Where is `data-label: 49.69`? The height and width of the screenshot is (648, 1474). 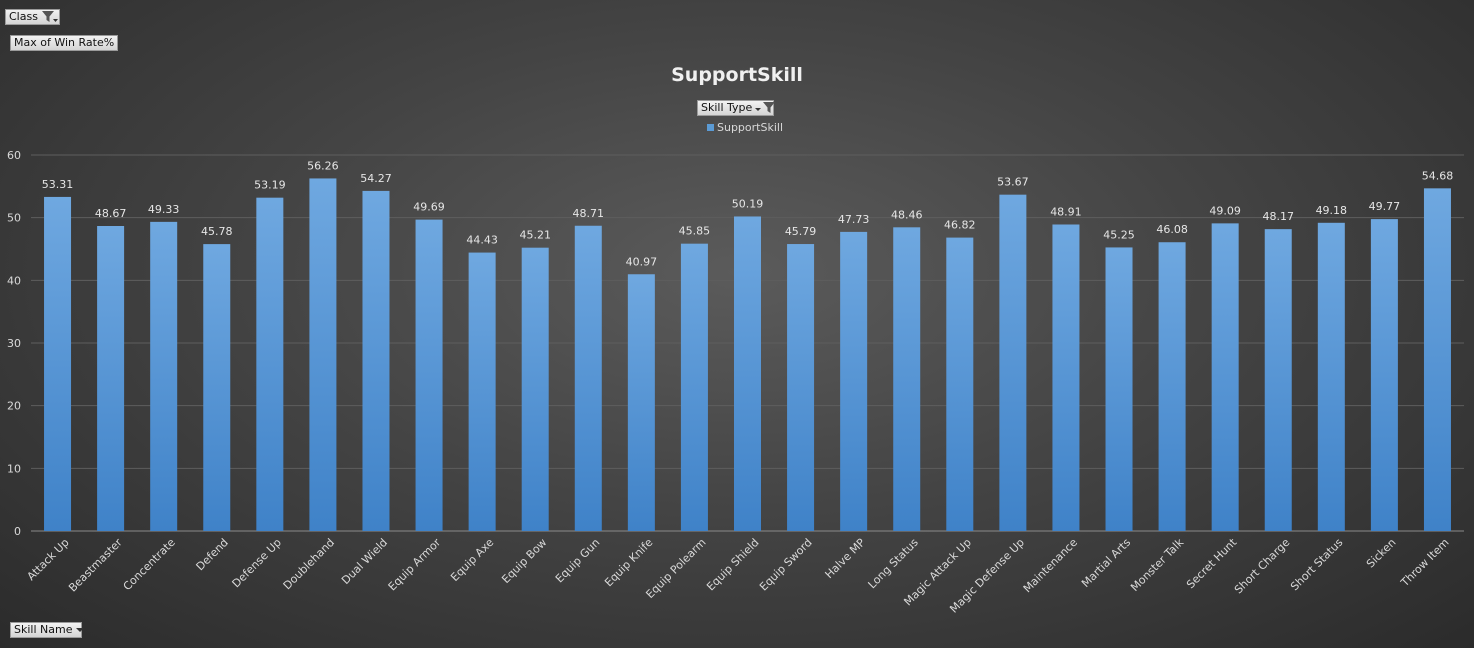
data-label: 49.69 is located at coordinates (429, 207).